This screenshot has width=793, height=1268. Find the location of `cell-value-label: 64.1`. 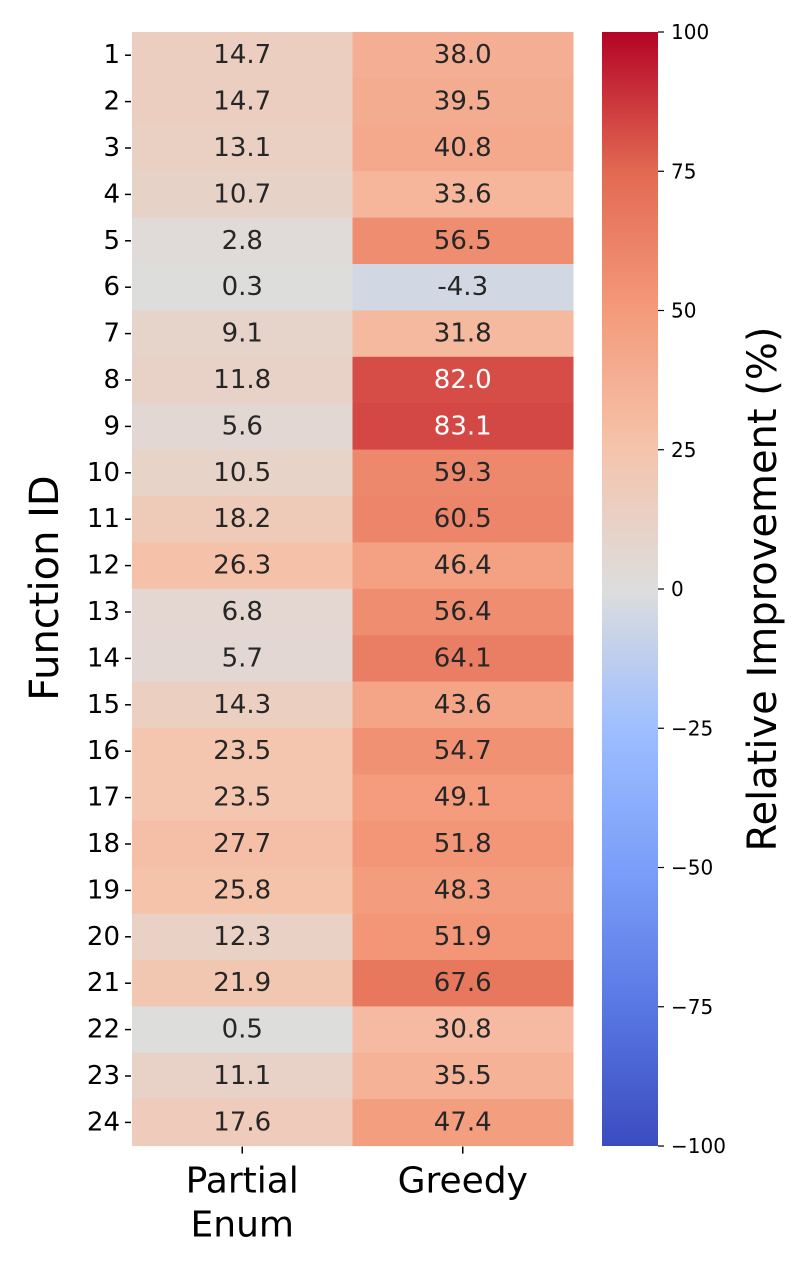

cell-value-label: 64.1 is located at coordinates (463, 658).